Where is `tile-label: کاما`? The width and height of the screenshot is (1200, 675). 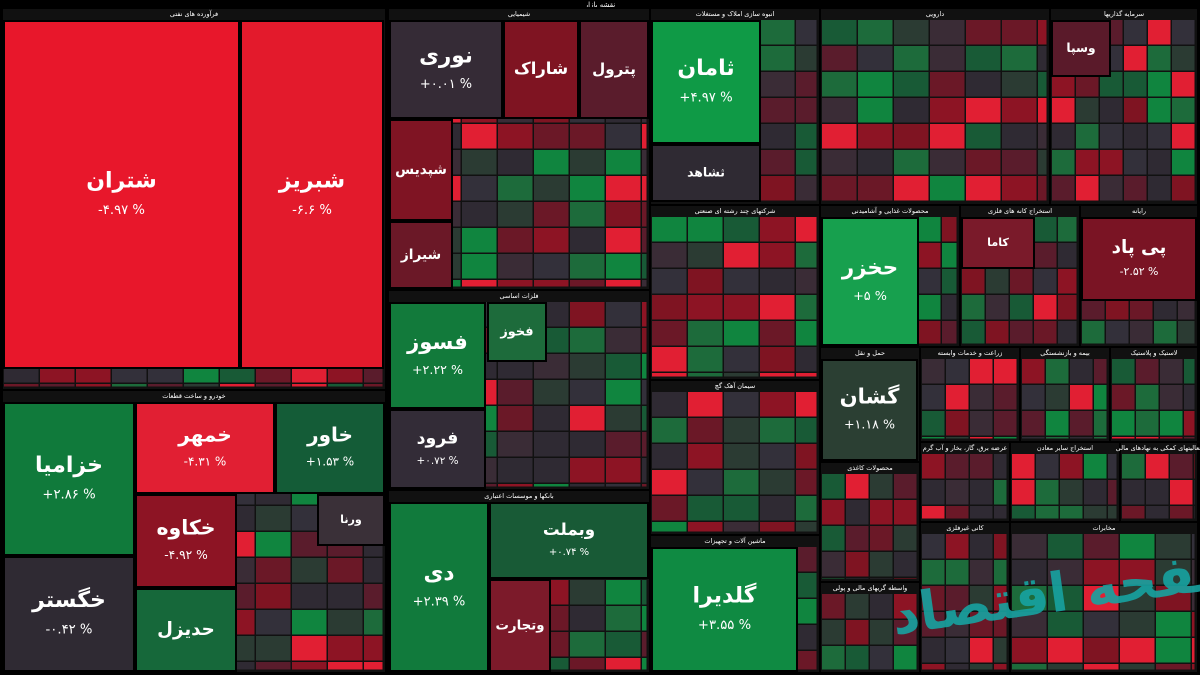
tile-label: کاما is located at coordinates (998, 242).